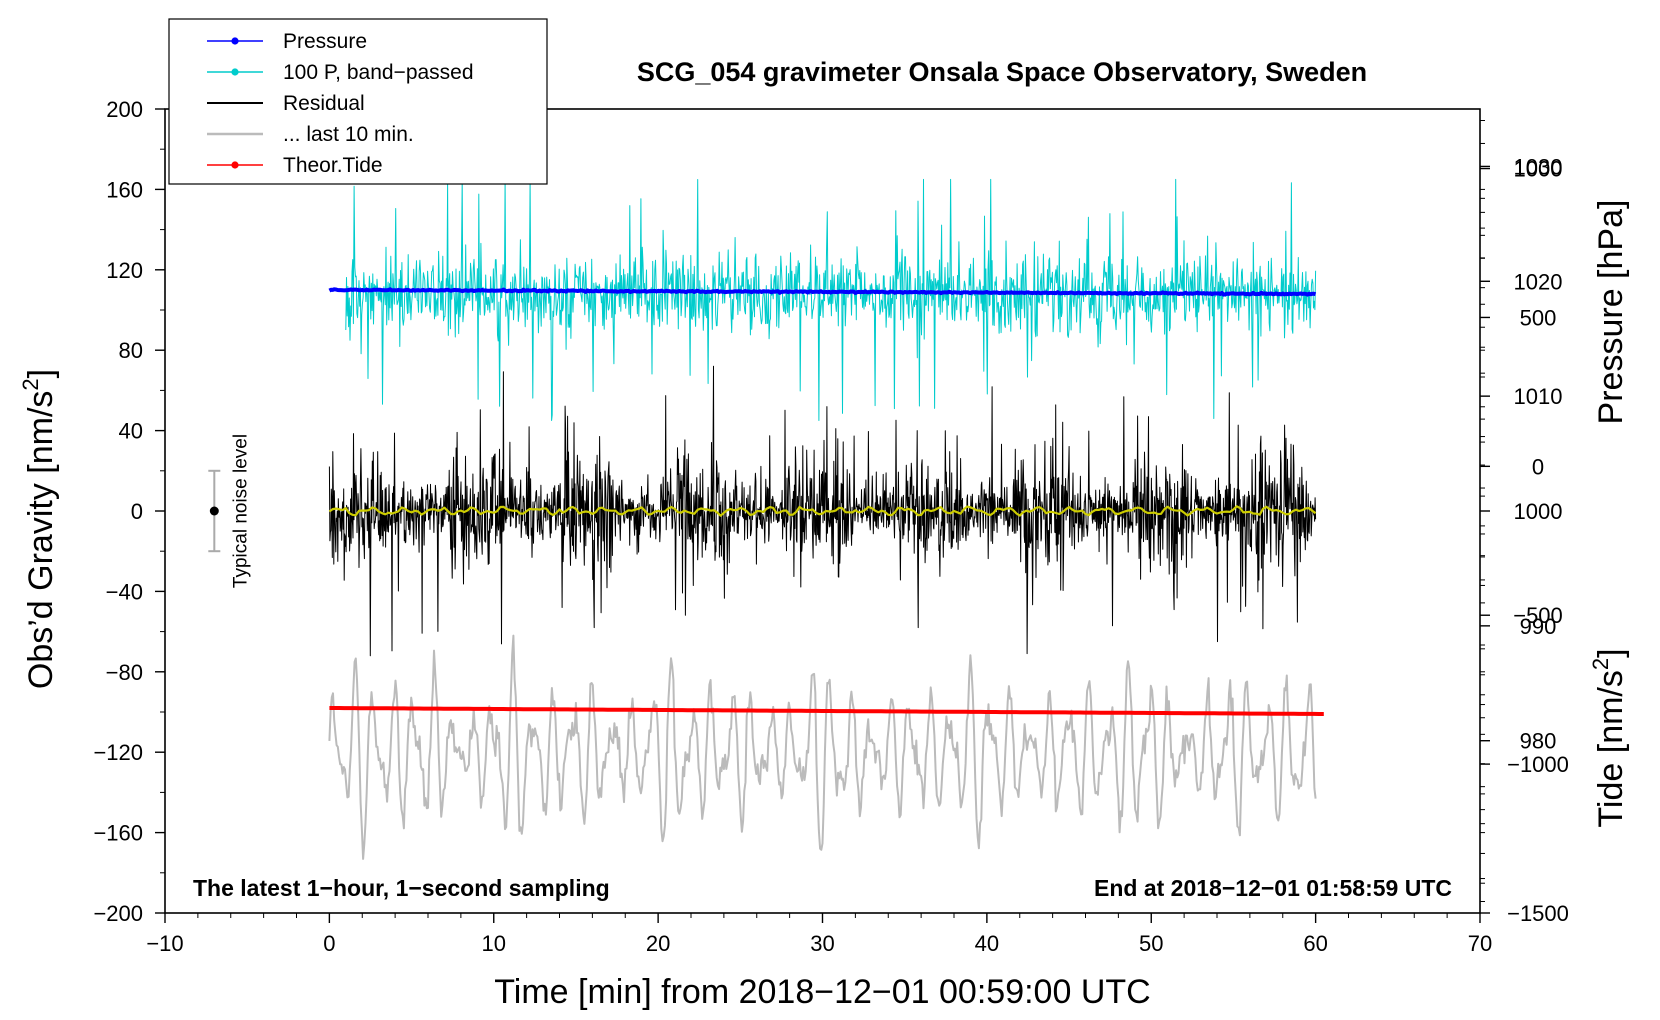  Describe the element at coordinates (831, 299) in the screenshot. I see `band-passed-pressure-line` at that location.